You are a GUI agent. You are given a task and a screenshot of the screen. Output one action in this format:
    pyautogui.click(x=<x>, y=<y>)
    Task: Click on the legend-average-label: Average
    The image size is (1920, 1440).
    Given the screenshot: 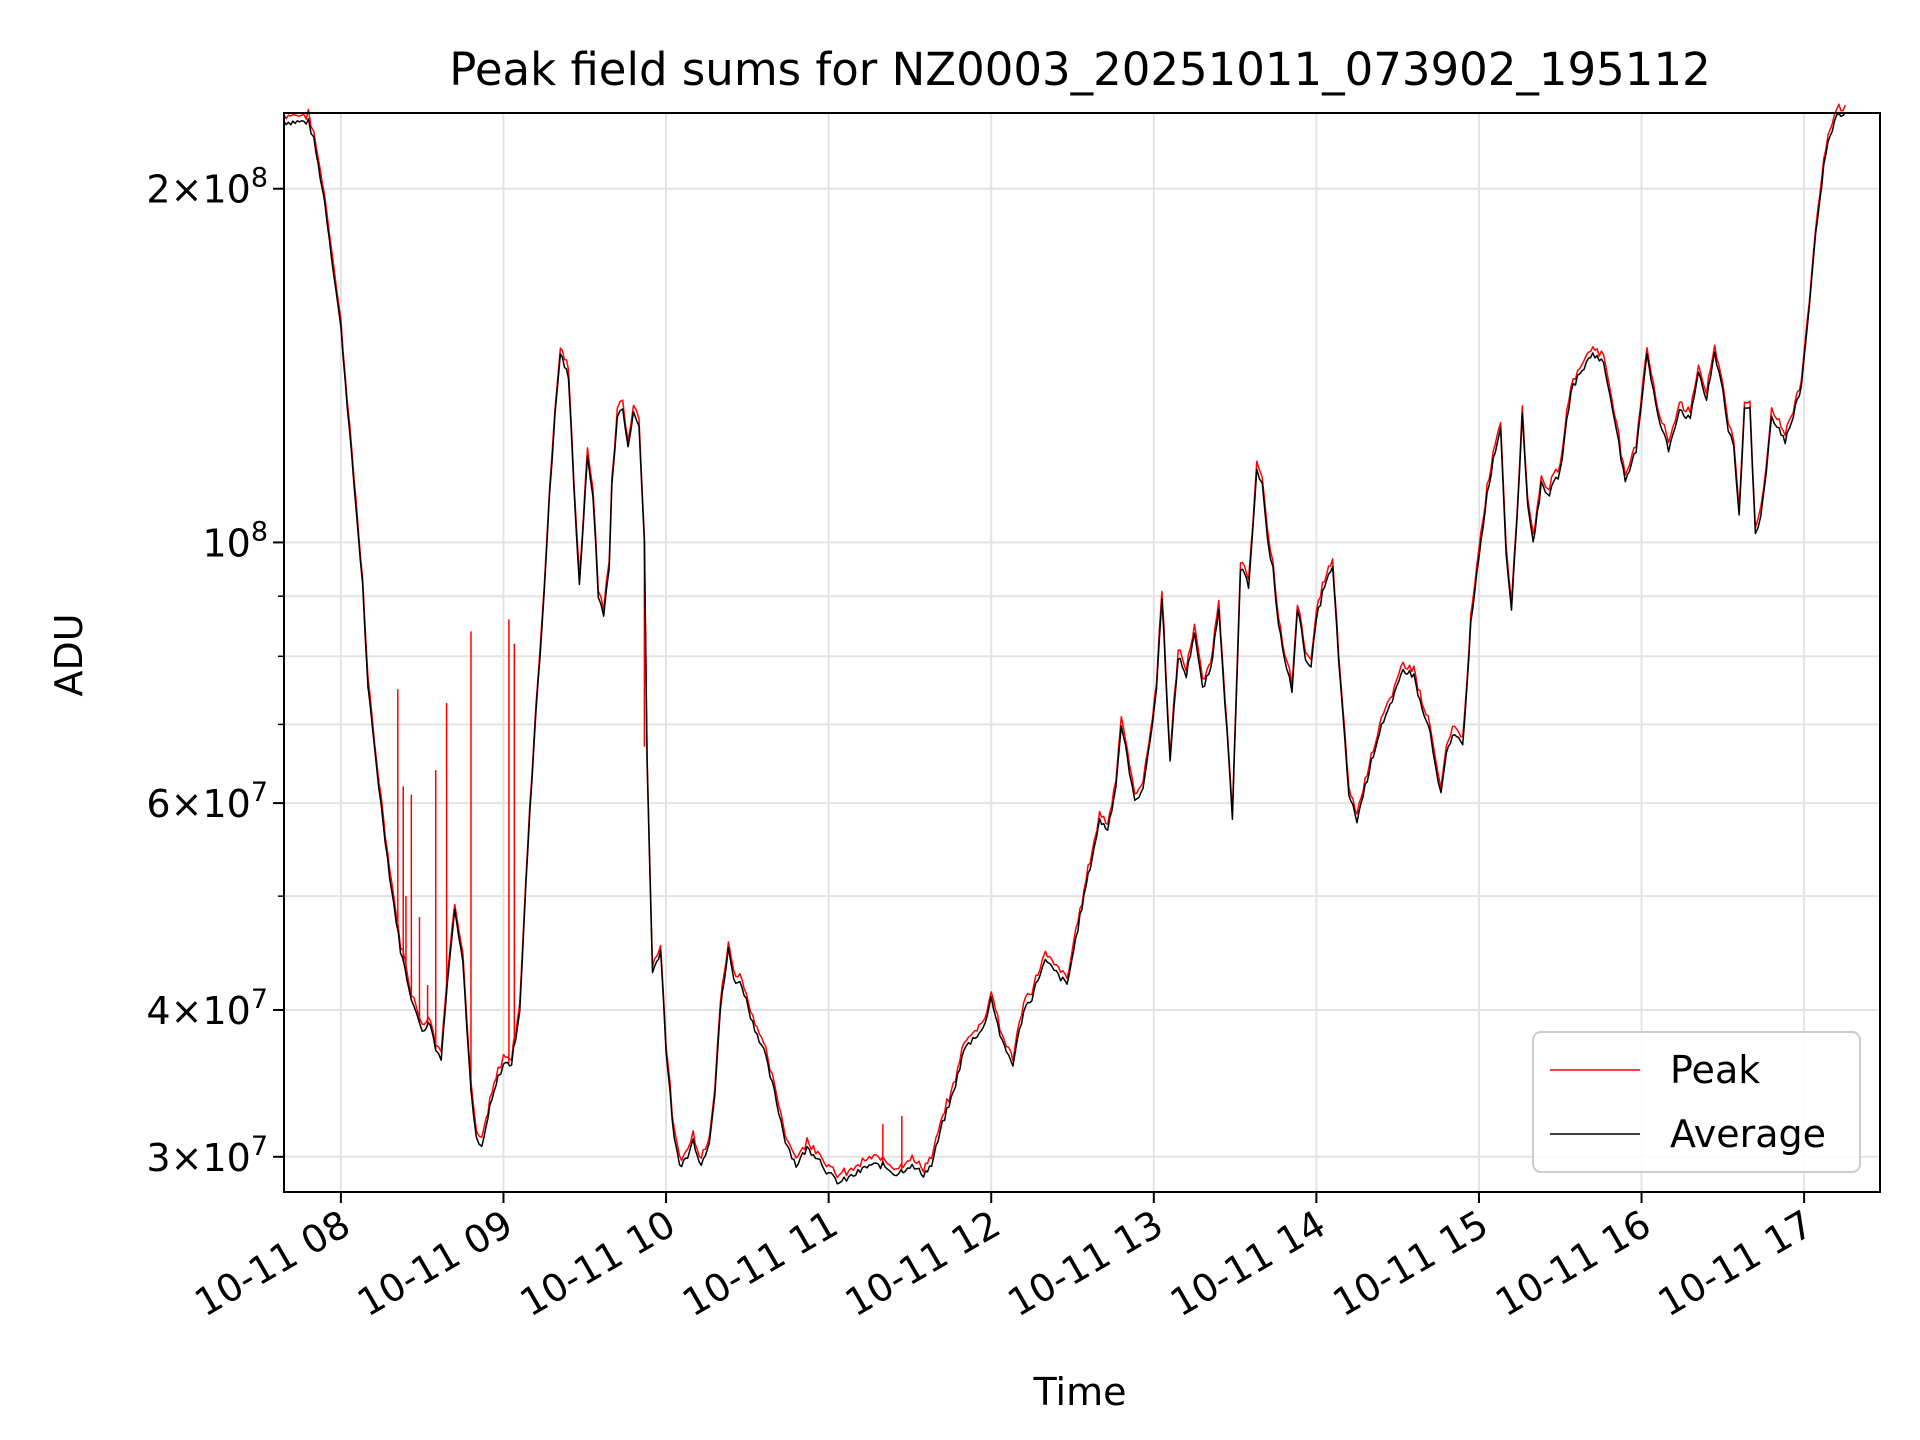 What is the action you would take?
    pyautogui.click(x=1748, y=1134)
    